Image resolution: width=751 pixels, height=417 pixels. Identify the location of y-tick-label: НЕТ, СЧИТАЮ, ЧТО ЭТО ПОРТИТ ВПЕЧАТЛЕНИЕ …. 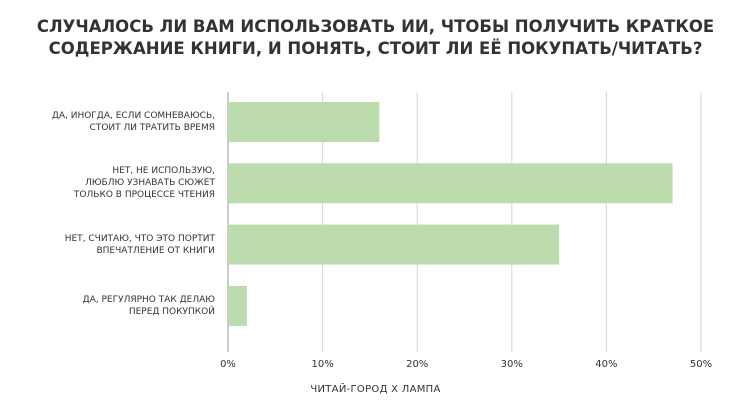
(139, 244).